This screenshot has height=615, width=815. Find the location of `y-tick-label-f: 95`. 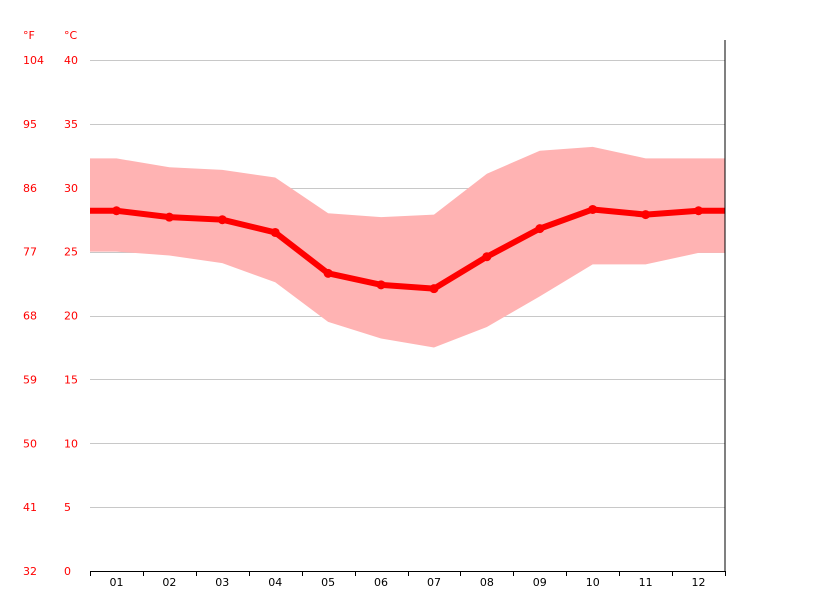

y-tick-label-f: 95 is located at coordinates (30, 124).